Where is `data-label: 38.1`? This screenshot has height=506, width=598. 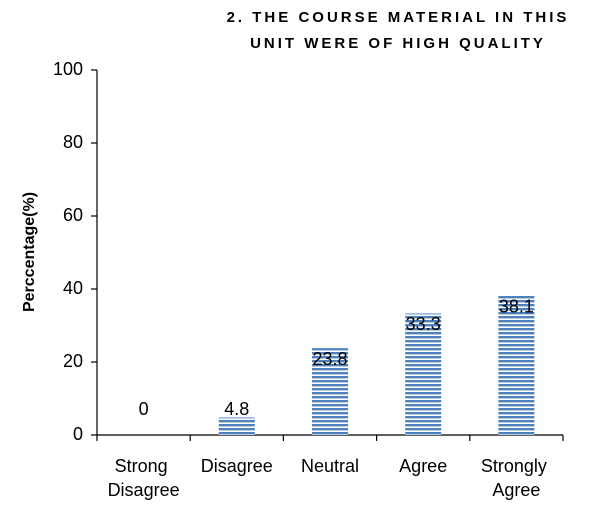 data-label: 38.1 is located at coordinates (516, 307).